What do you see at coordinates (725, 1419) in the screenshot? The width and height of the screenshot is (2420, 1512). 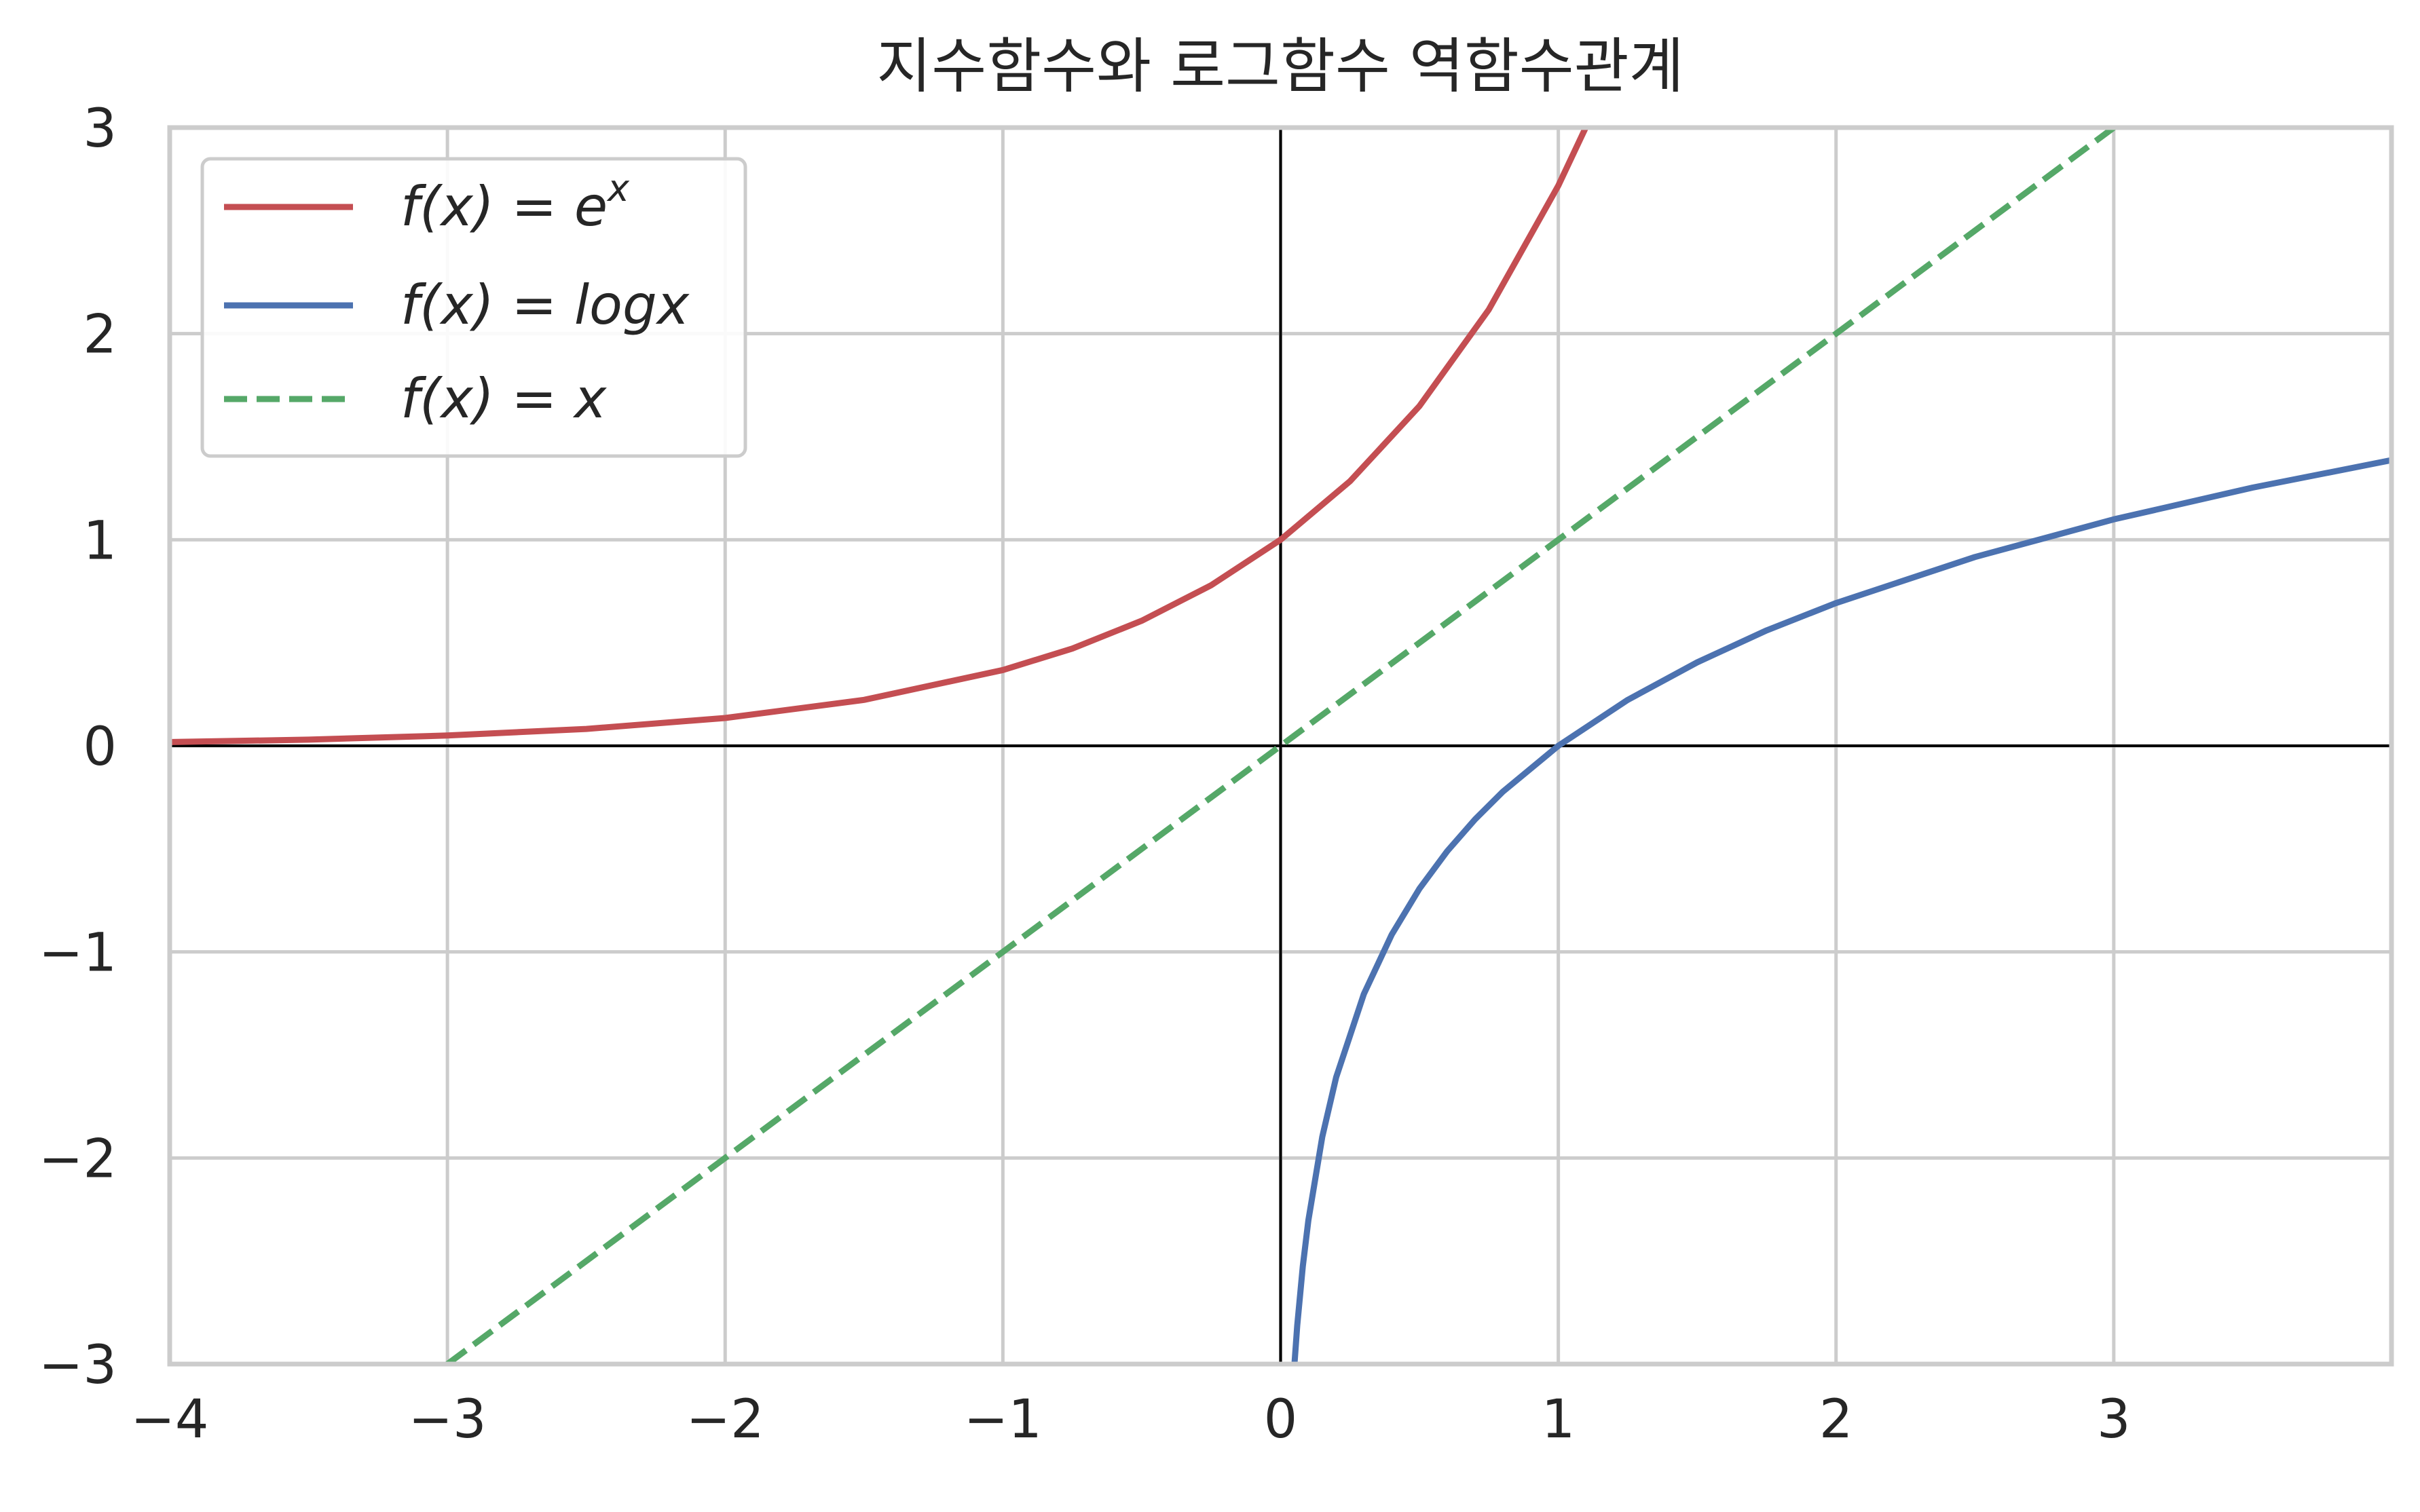 I see `x-tick-label: −2` at bounding box center [725, 1419].